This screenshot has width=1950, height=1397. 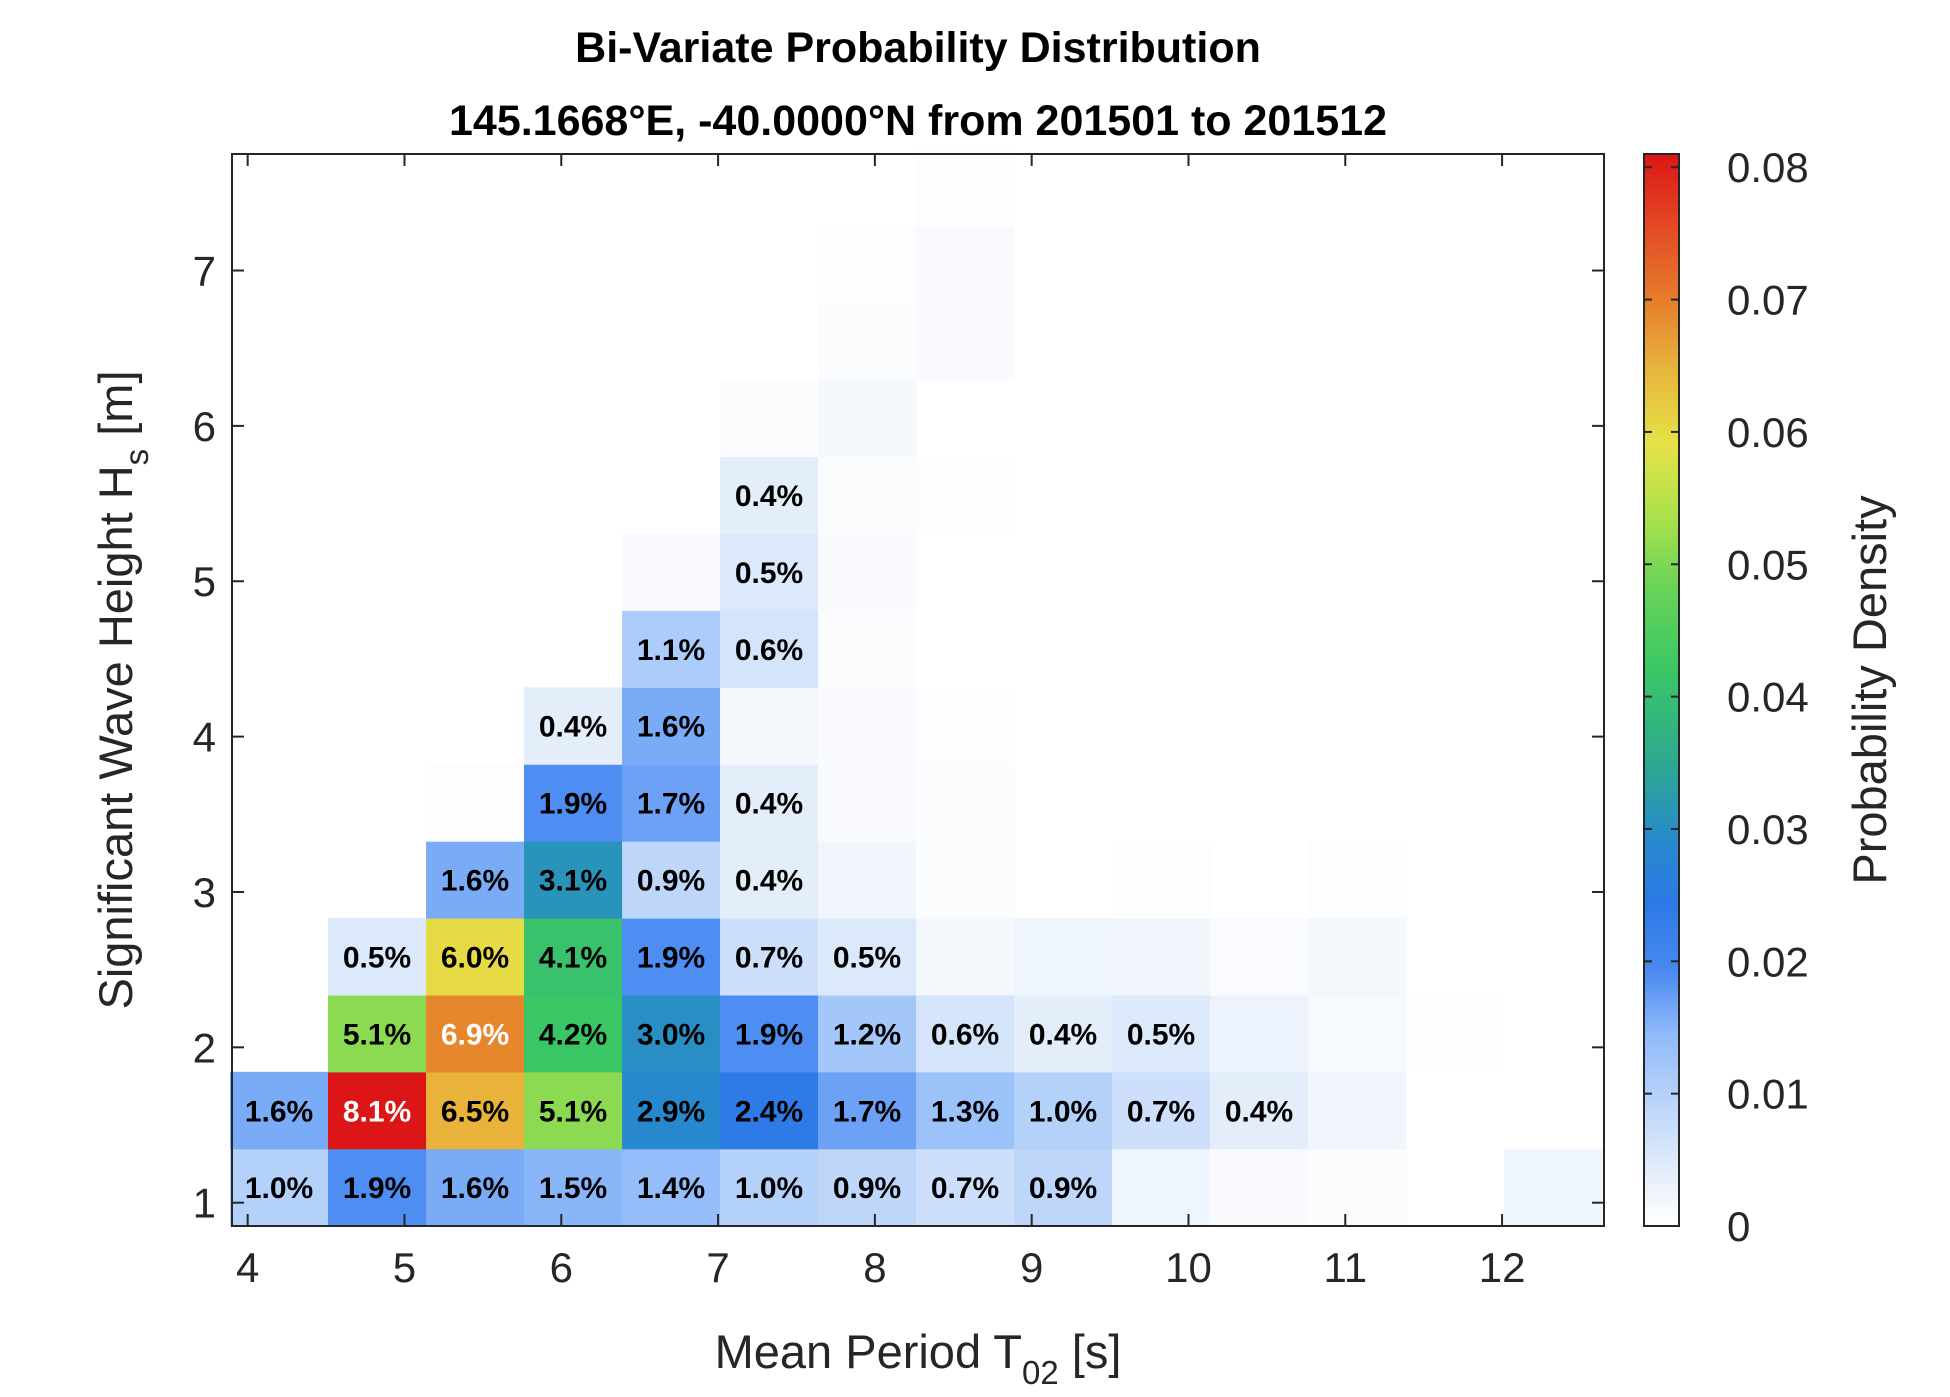 What do you see at coordinates (918, 1358) in the screenshot?
I see `x-axis-label: Mean Period T02 [s]` at bounding box center [918, 1358].